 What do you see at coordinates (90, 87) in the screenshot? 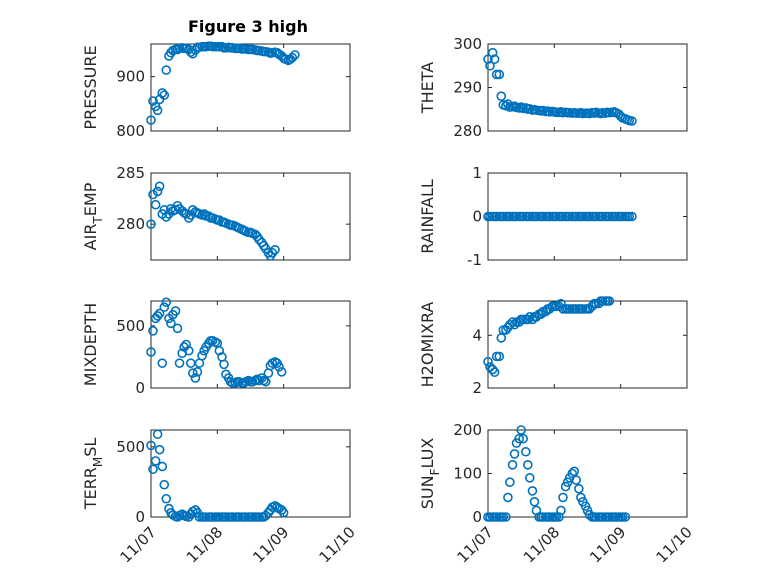
I see `y-axis-label: PRESSURE` at bounding box center [90, 87].